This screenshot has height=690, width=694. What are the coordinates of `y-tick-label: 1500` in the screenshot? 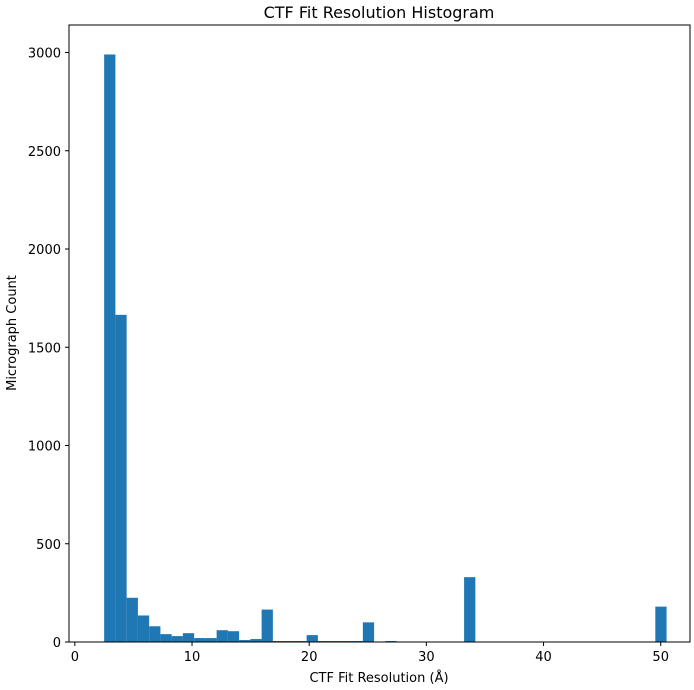 It's located at (44, 348).